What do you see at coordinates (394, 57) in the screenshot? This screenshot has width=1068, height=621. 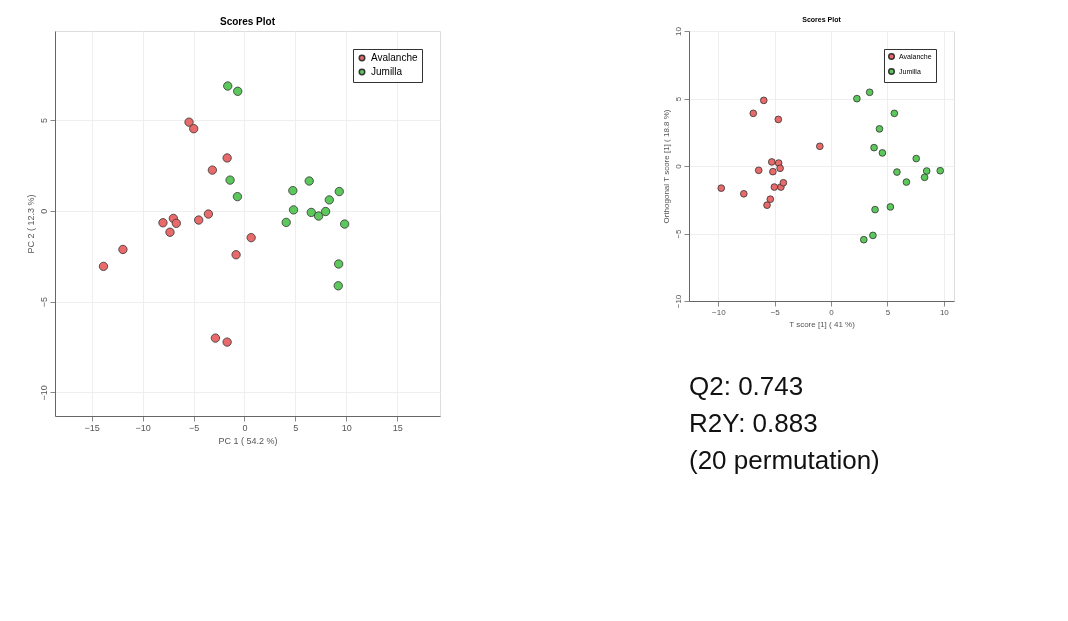 I see `legend-label: Avalanche` at bounding box center [394, 57].